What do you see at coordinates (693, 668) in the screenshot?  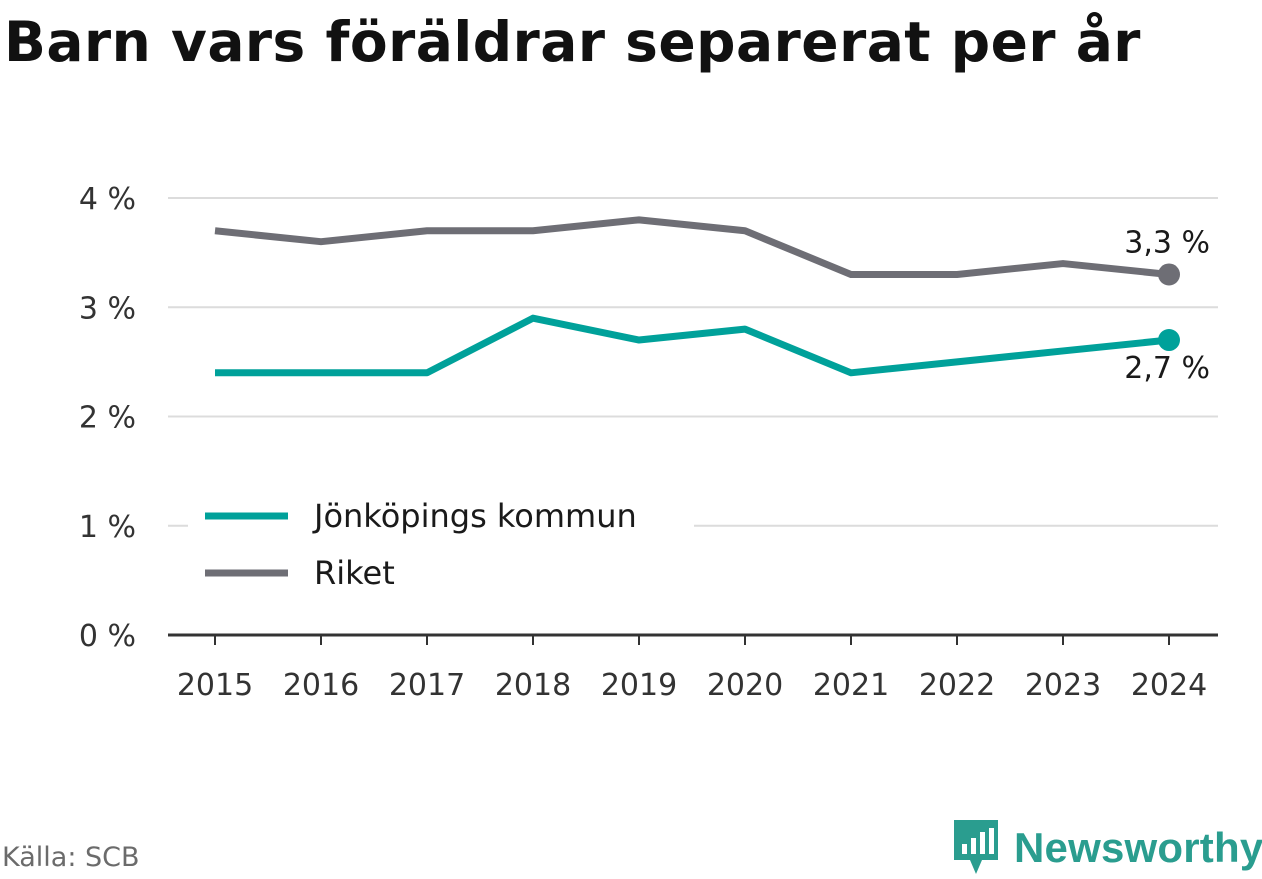 I see `x-axis: 2015 2016 2017 2018 2019 2020 2021 2022 2023 2024` at bounding box center [693, 668].